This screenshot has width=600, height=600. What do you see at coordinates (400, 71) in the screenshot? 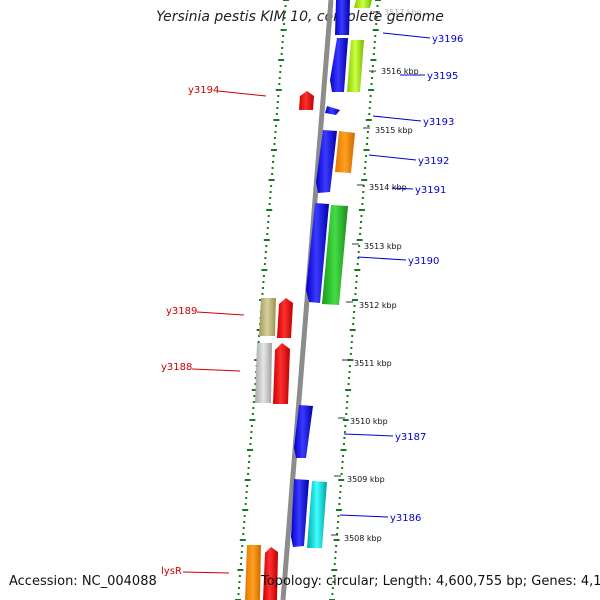
I see `kbp-label-3516: 3516 kbp` at bounding box center [400, 71].